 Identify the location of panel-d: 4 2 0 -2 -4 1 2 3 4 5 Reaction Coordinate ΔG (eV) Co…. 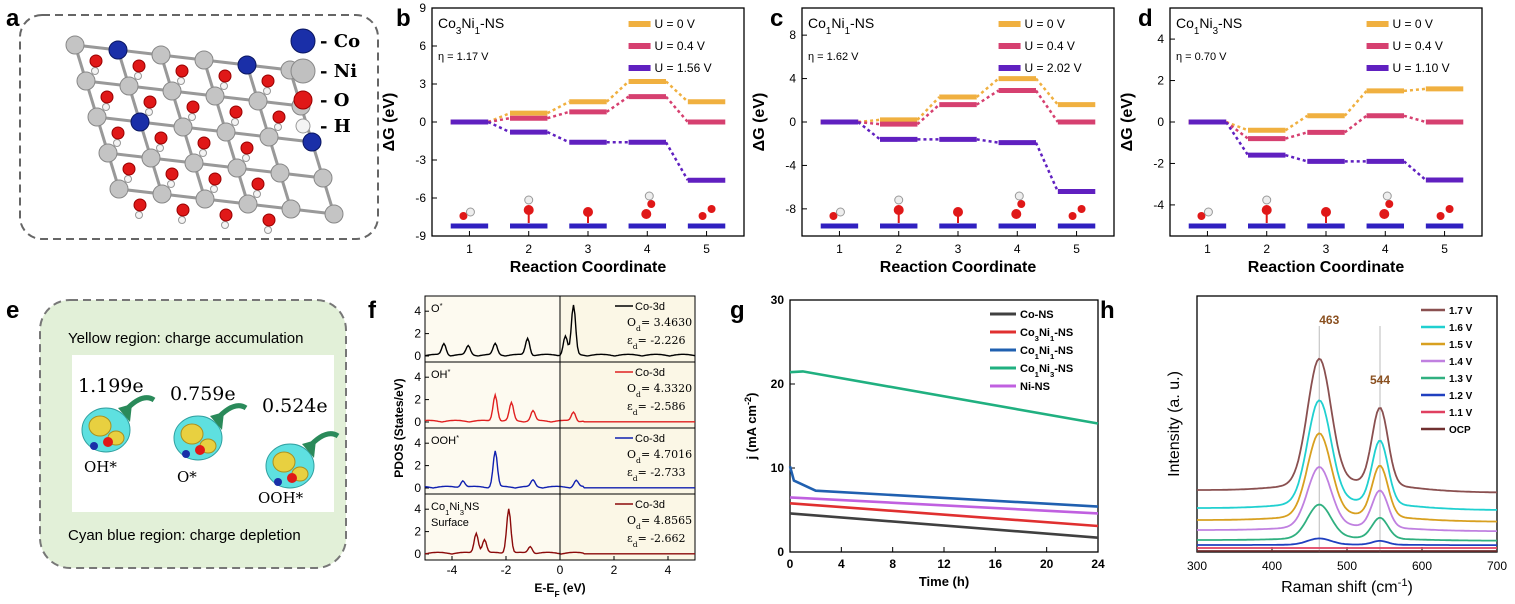
(1301, 141).